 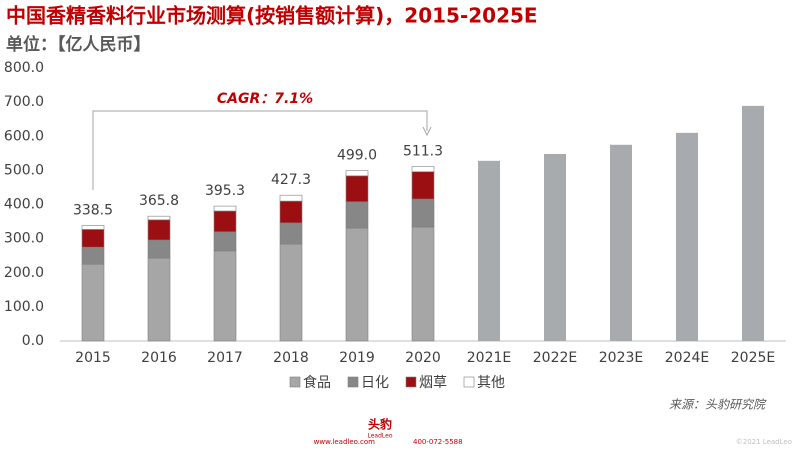 What do you see at coordinates (489, 358) in the screenshot?
I see `x-tick-label: 2021E` at bounding box center [489, 358].